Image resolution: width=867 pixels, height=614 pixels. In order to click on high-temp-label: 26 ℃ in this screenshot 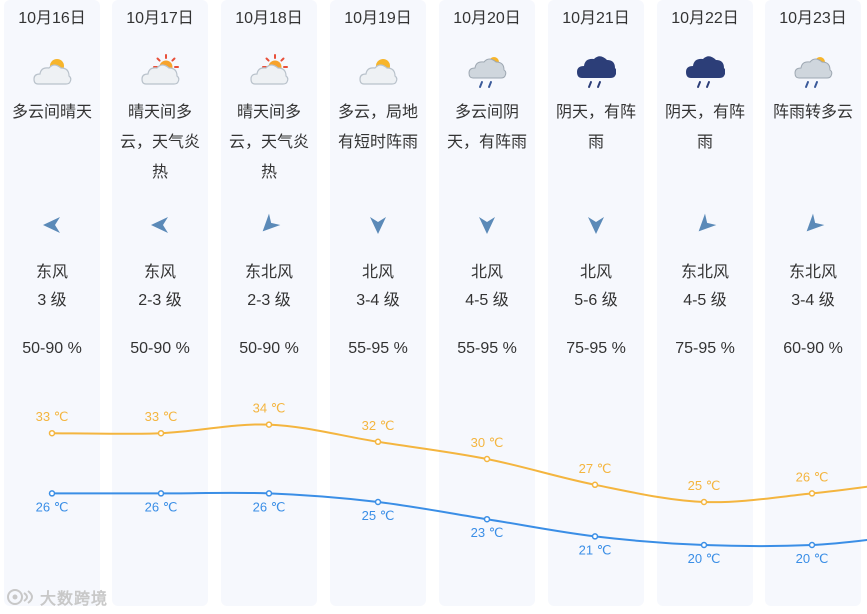, I will do `click(812, 476)`.